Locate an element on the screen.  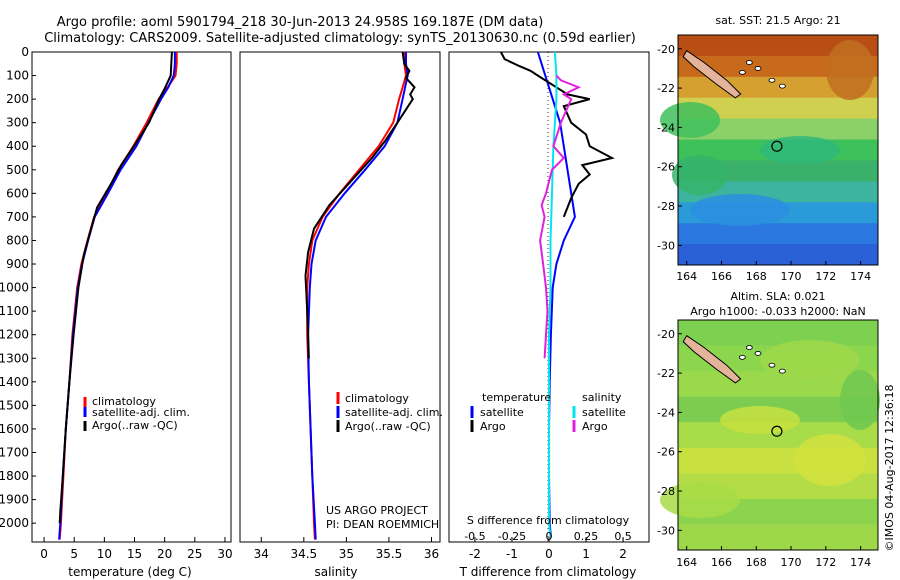
temperature-xtick-label-5: 25 is located at coordinates (194, 554).